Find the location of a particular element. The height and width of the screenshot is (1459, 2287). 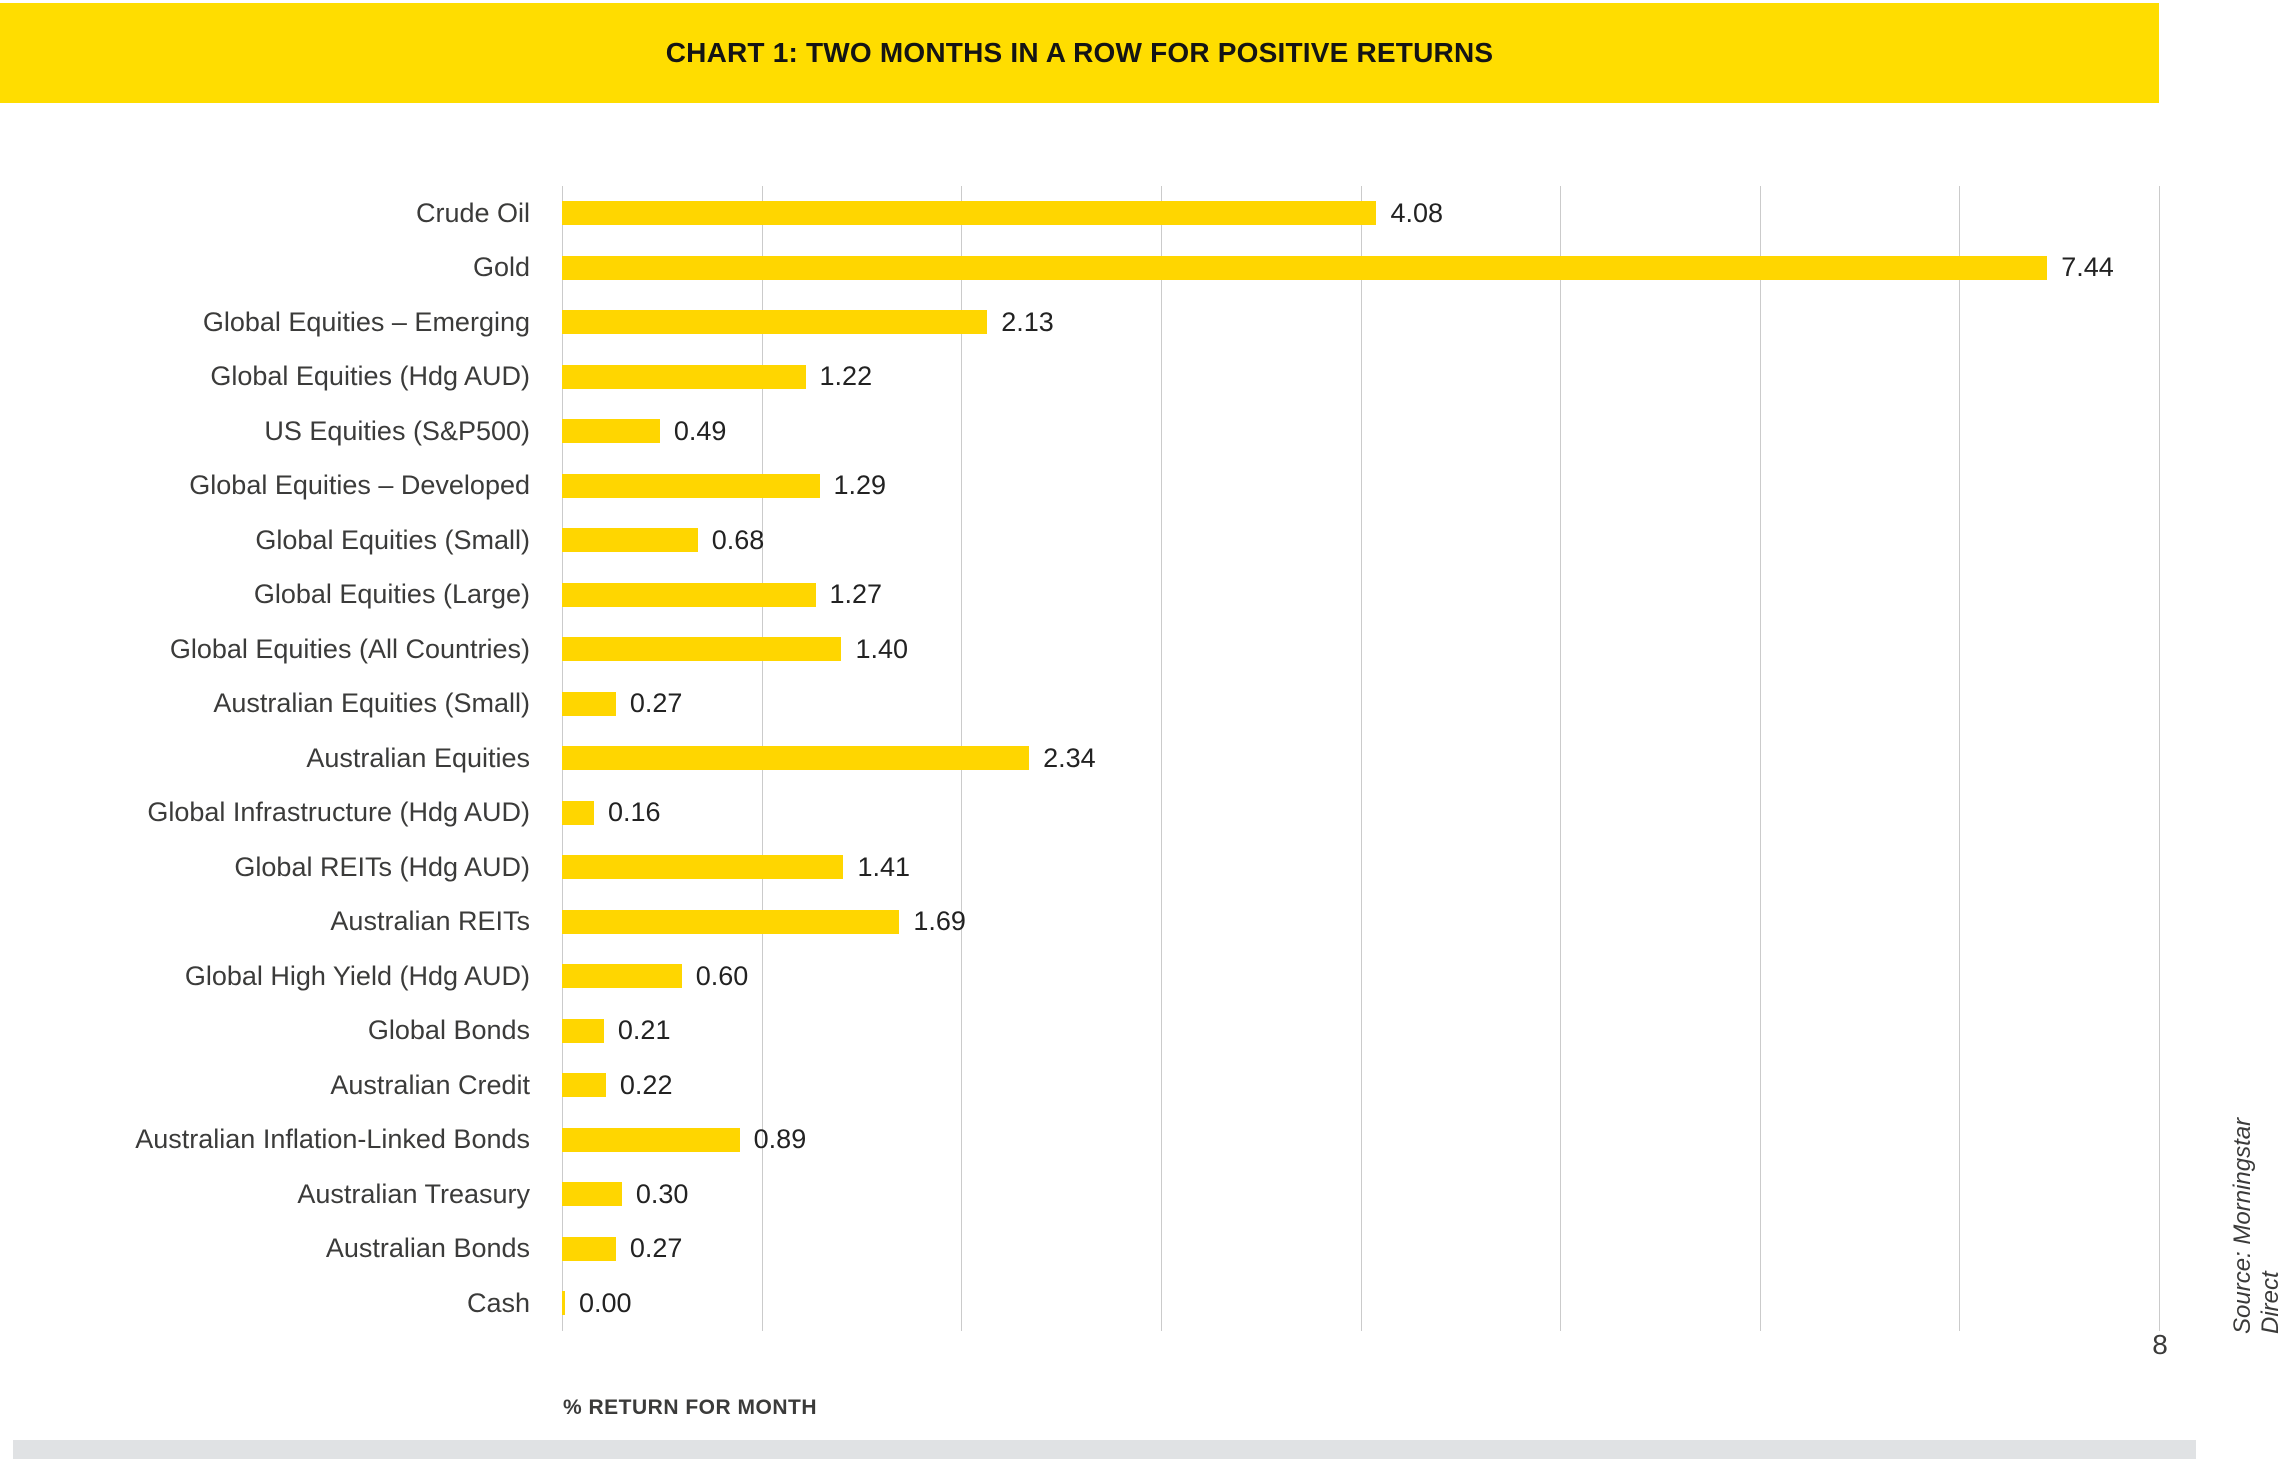

x-axis-label: % RETURN FOR MONTH is located at coordinates (690, 1407).